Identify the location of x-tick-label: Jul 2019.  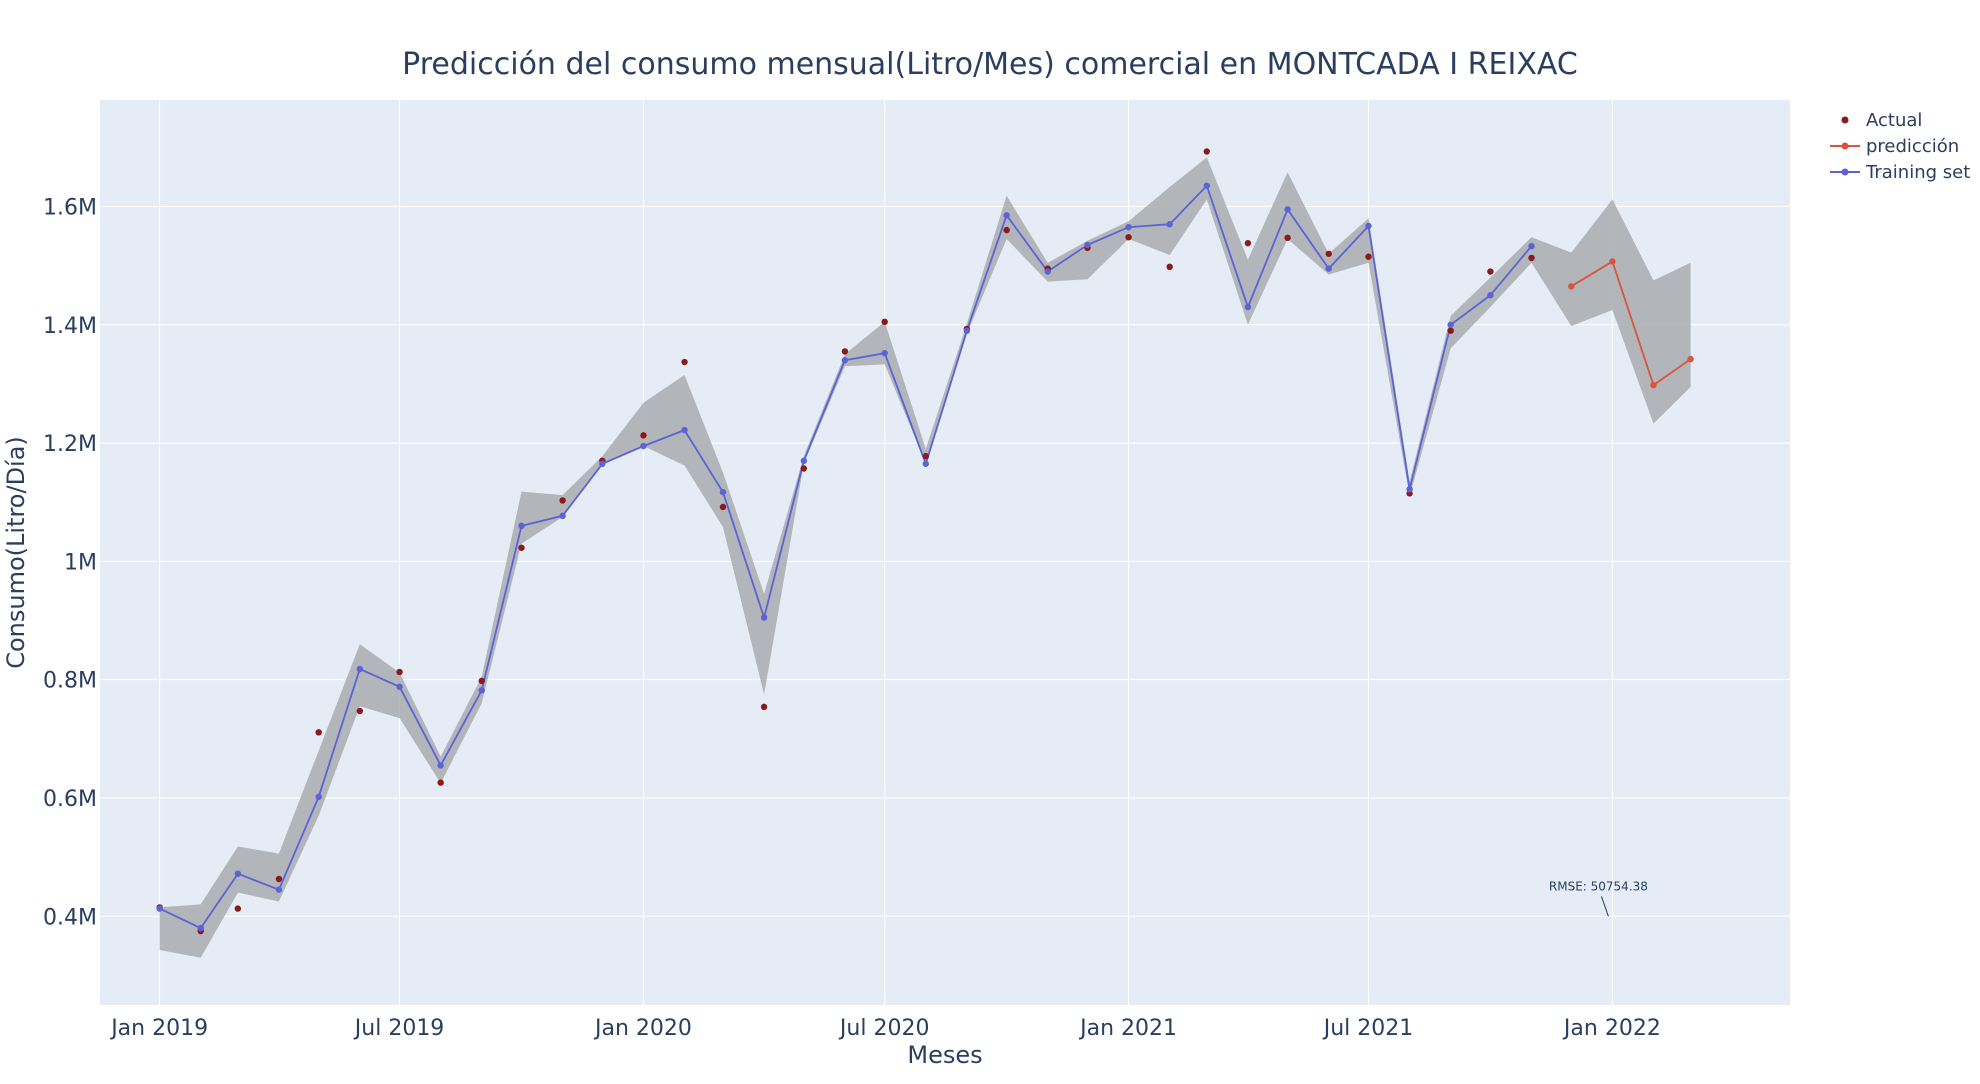
(399, 1028).